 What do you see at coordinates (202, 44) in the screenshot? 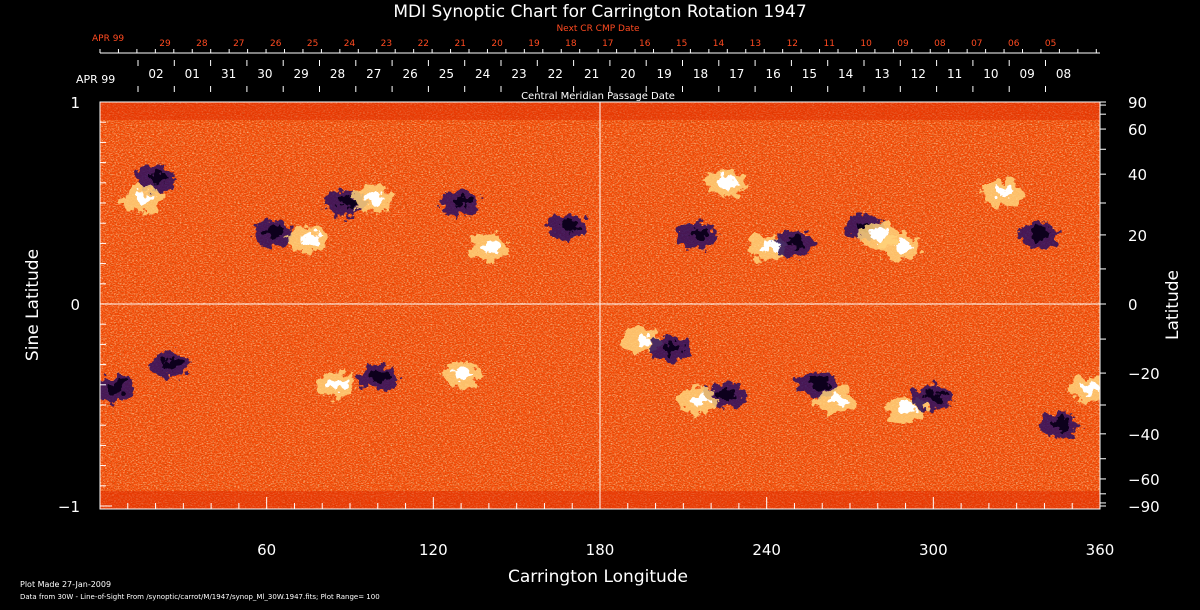
I see `next-cr-date: 28` at bounding box center [202, 44].